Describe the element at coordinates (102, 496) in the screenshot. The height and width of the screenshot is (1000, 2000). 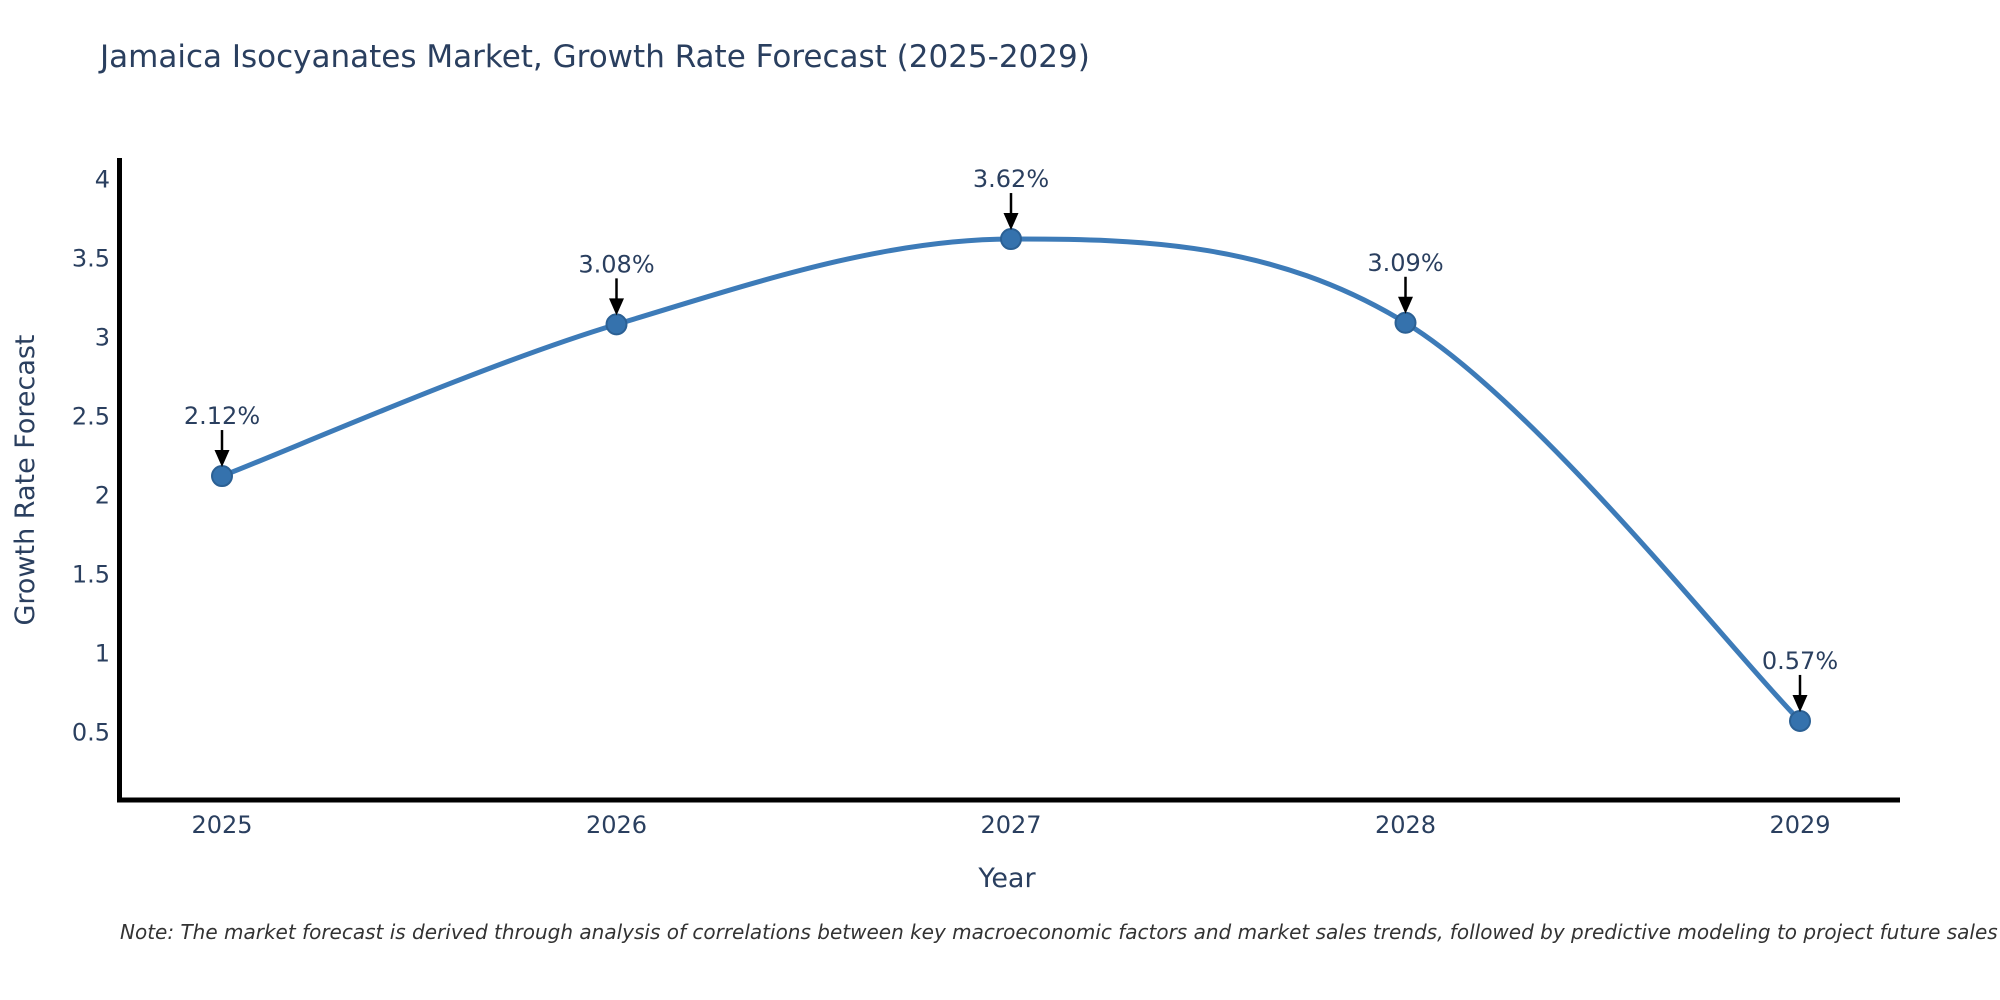
I see `y-tick-label: 2` at that location.